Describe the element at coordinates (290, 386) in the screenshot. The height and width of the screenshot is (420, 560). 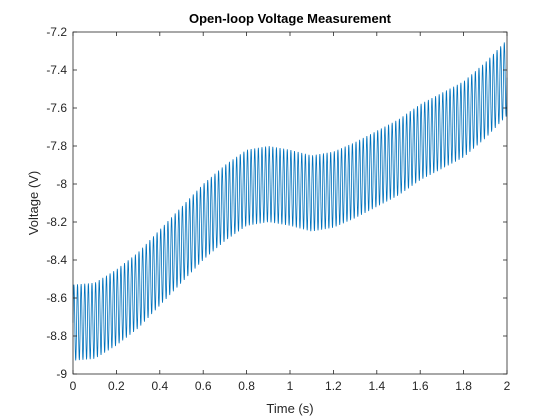
I see `x-tick-label: 1` at that location.